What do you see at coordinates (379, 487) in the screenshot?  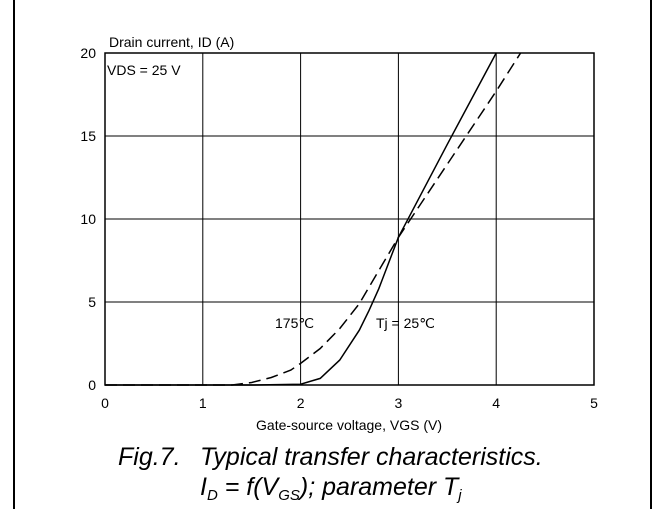 I see `parameter-text: ); parameter T` at bounding box center [379, 487].